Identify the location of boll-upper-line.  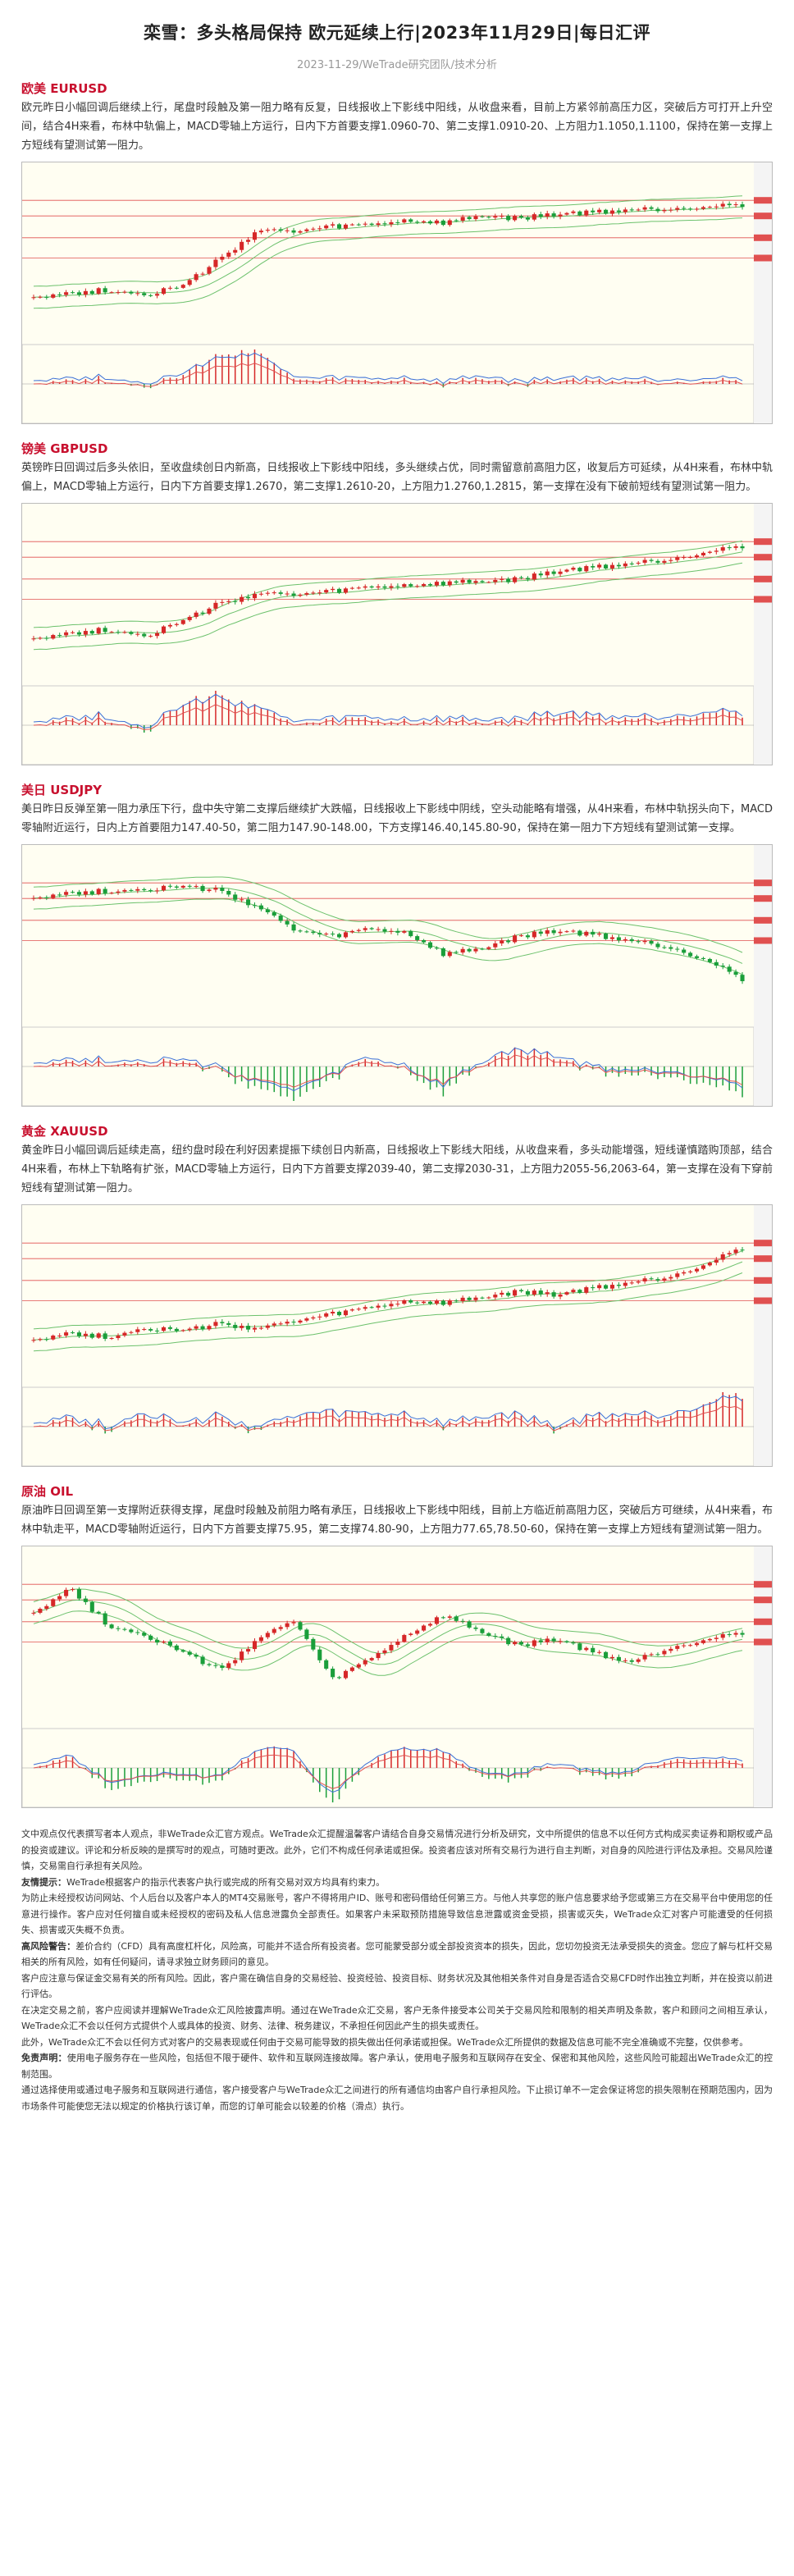
(388, 241).